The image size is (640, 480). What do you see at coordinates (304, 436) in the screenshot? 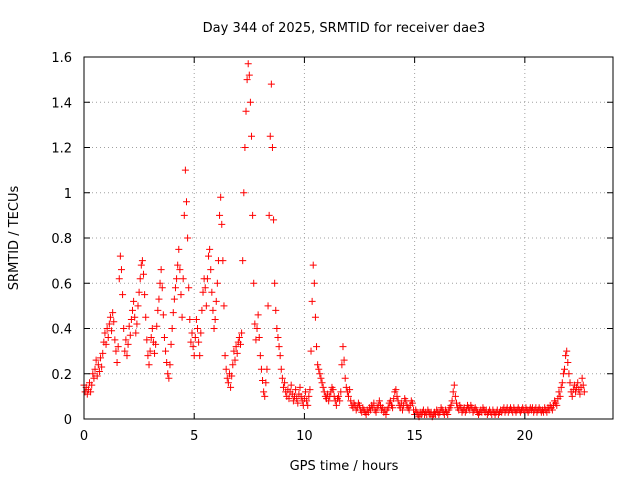
I see `x-tick-label: 10` at bounding box center [304, 436].